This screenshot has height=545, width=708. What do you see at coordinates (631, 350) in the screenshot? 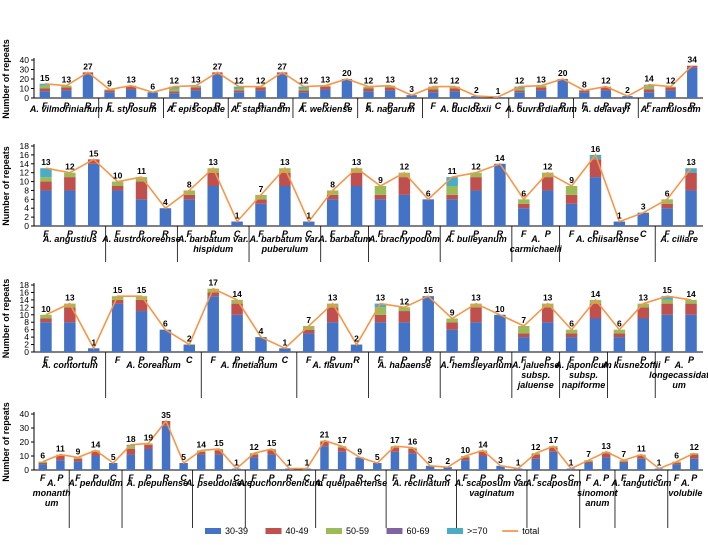
I see `species-group: F PA. kusnezoffii` at bounding box center [631, 350].